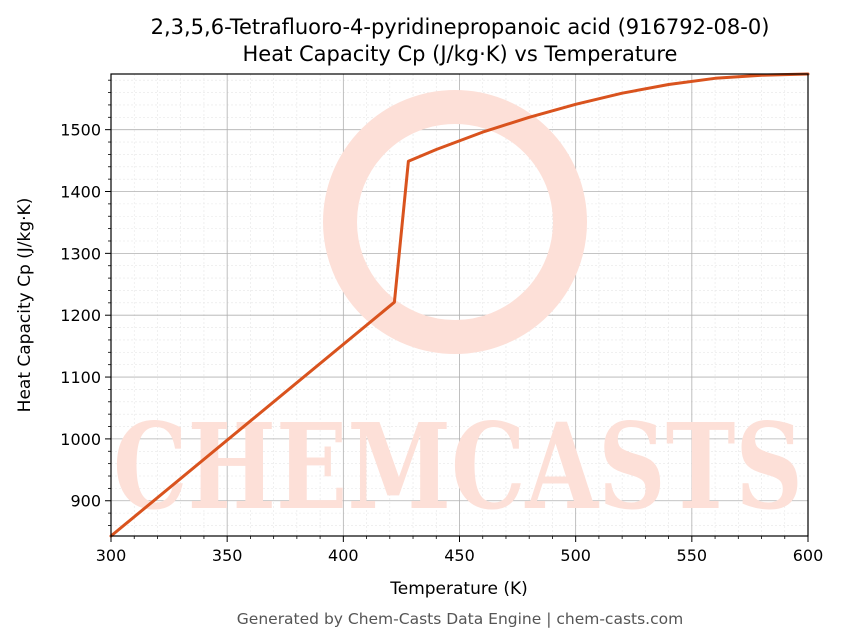  I want to click on x-tick-label: 450, so click(459, 555).